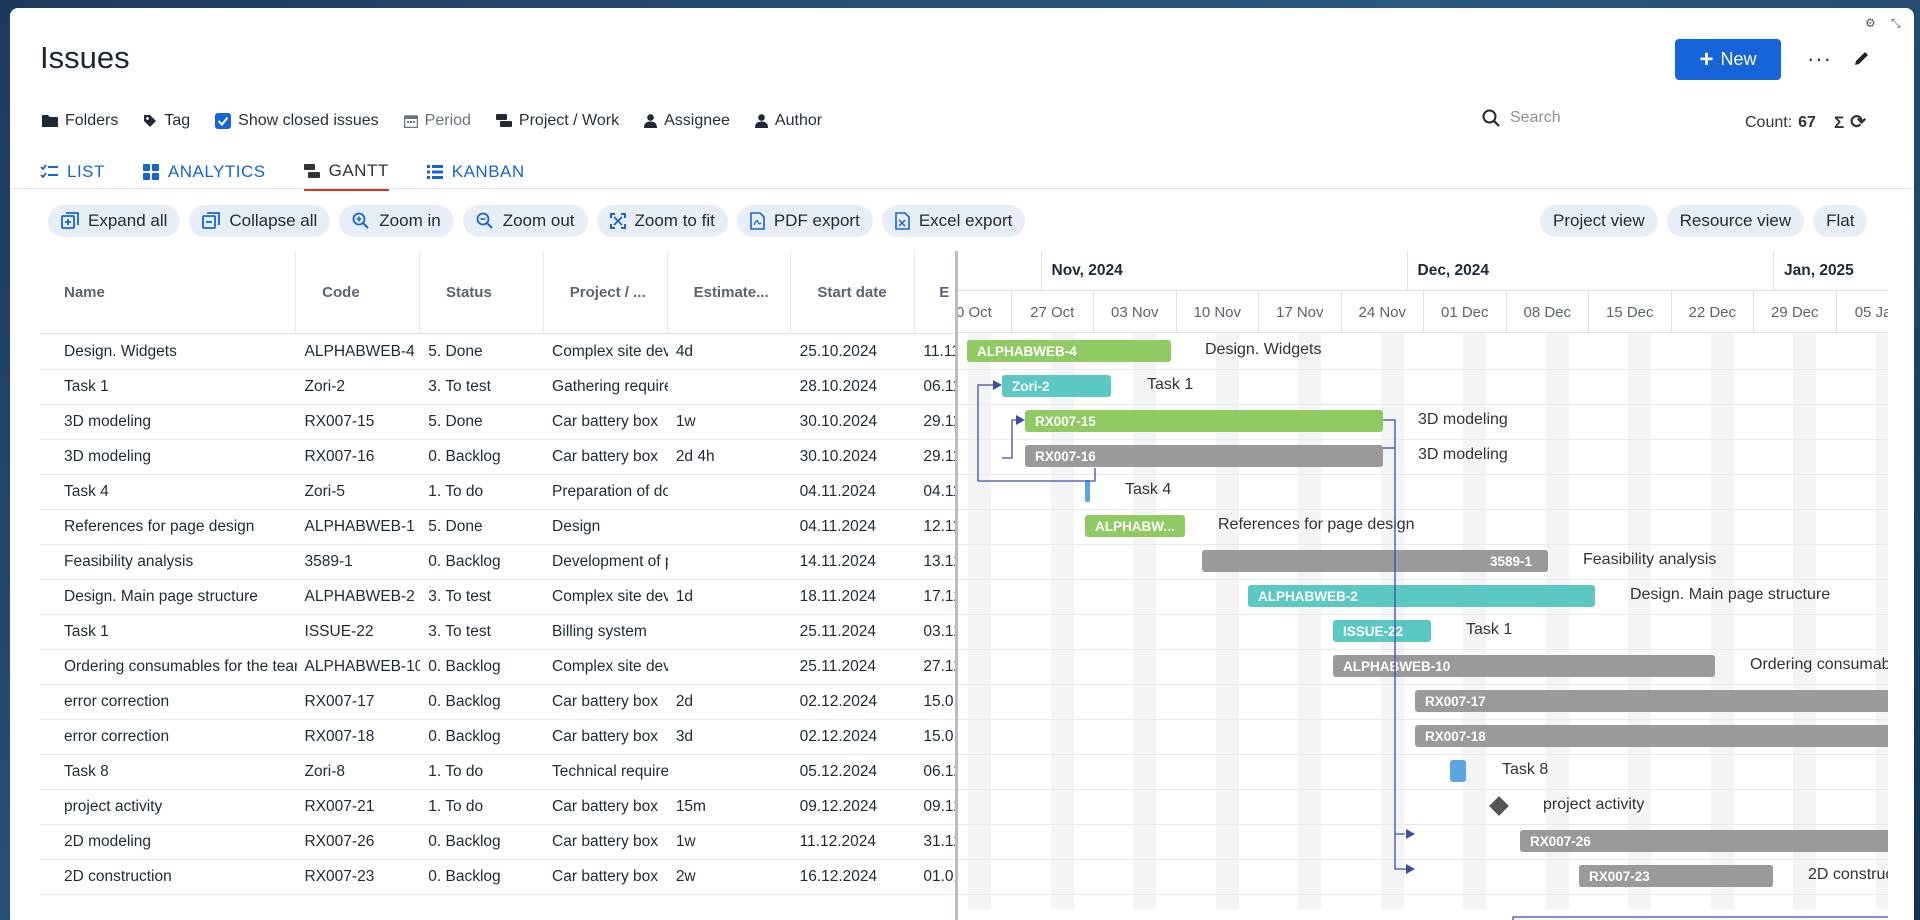 Image resolution: width=1920 pixels, height=920 pixels. What do you see at coordinates (1840, 221) in the screenshot?
I see `flat-view-button: Flat` at bounding box center [1840, 221].